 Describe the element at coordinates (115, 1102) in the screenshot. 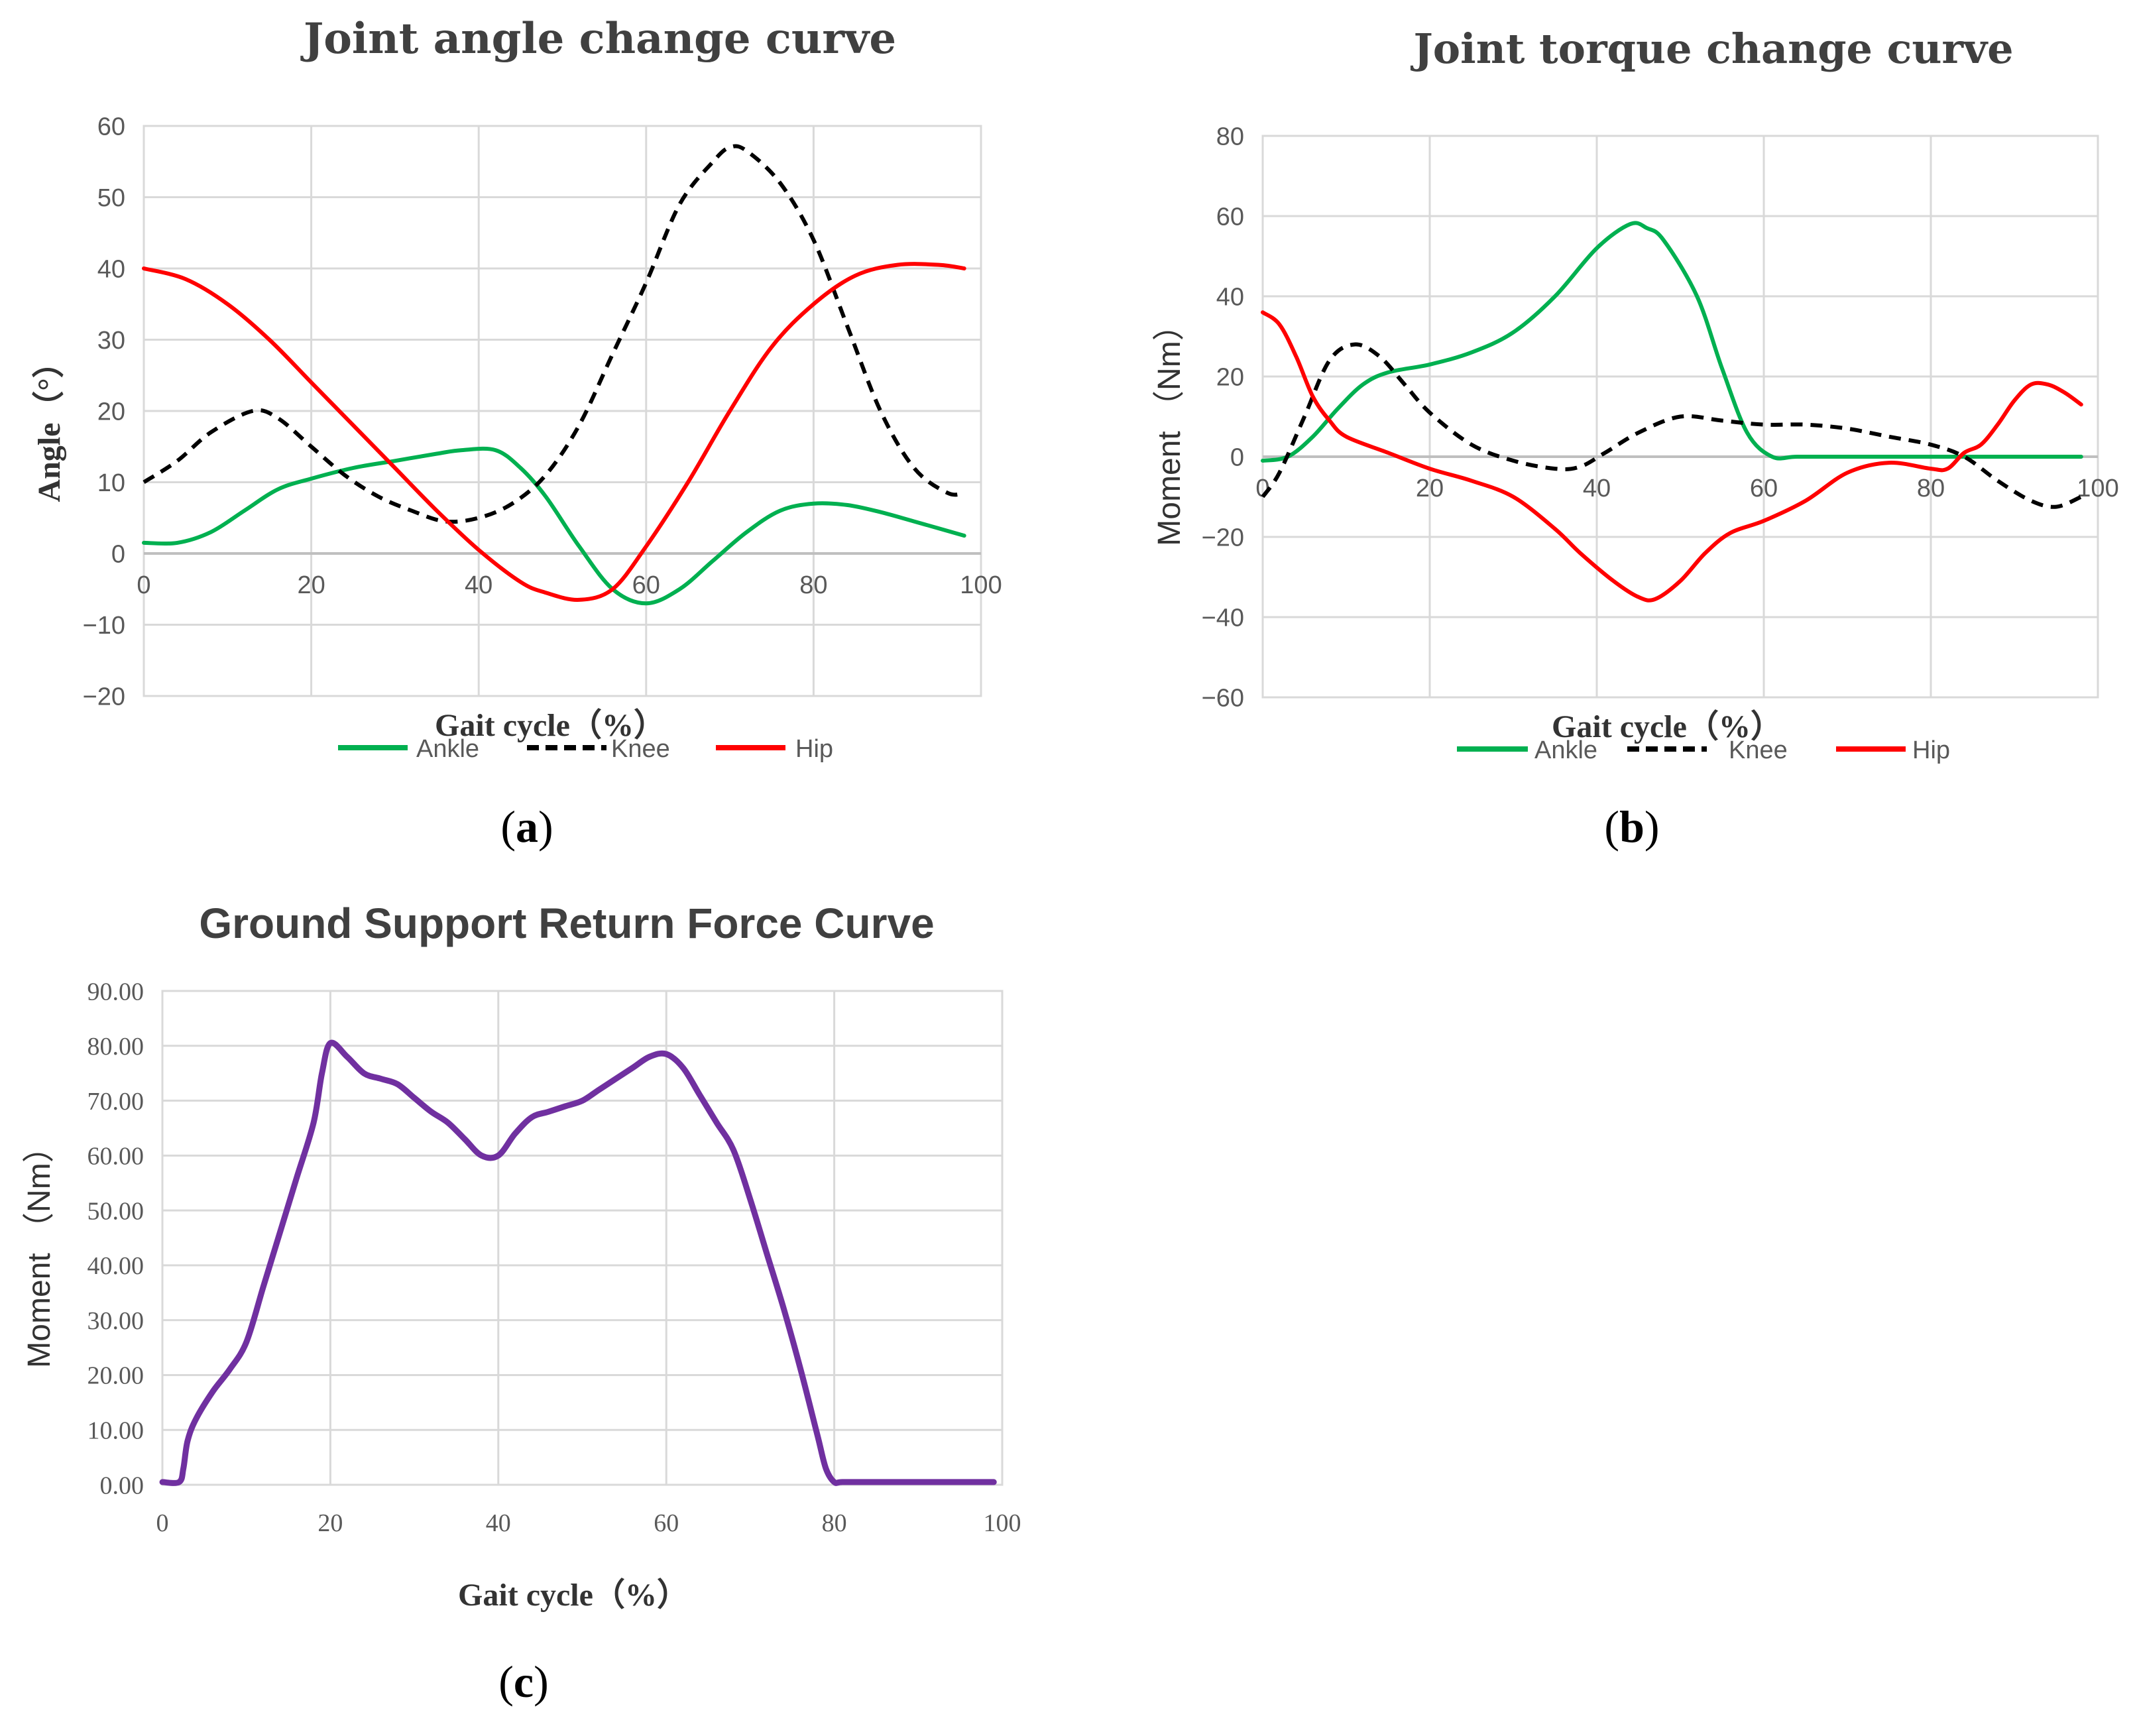

I see `y-tick-label: 70.00` at that location.